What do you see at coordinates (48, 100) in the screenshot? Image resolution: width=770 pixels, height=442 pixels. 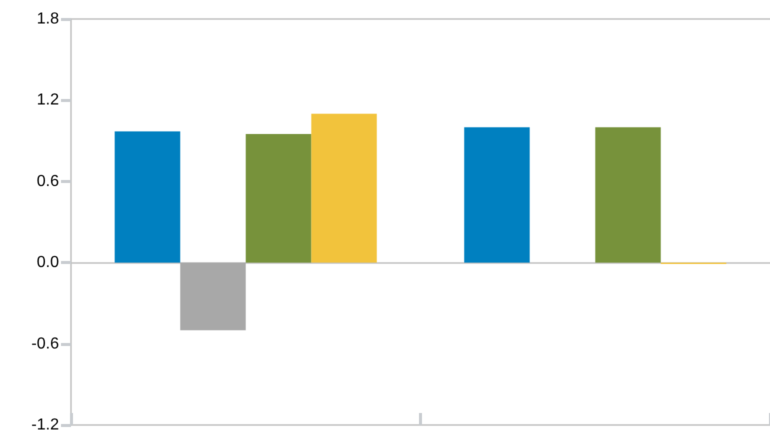 I see `y-tick-label: 1.2` at bounding box center [48, 100].